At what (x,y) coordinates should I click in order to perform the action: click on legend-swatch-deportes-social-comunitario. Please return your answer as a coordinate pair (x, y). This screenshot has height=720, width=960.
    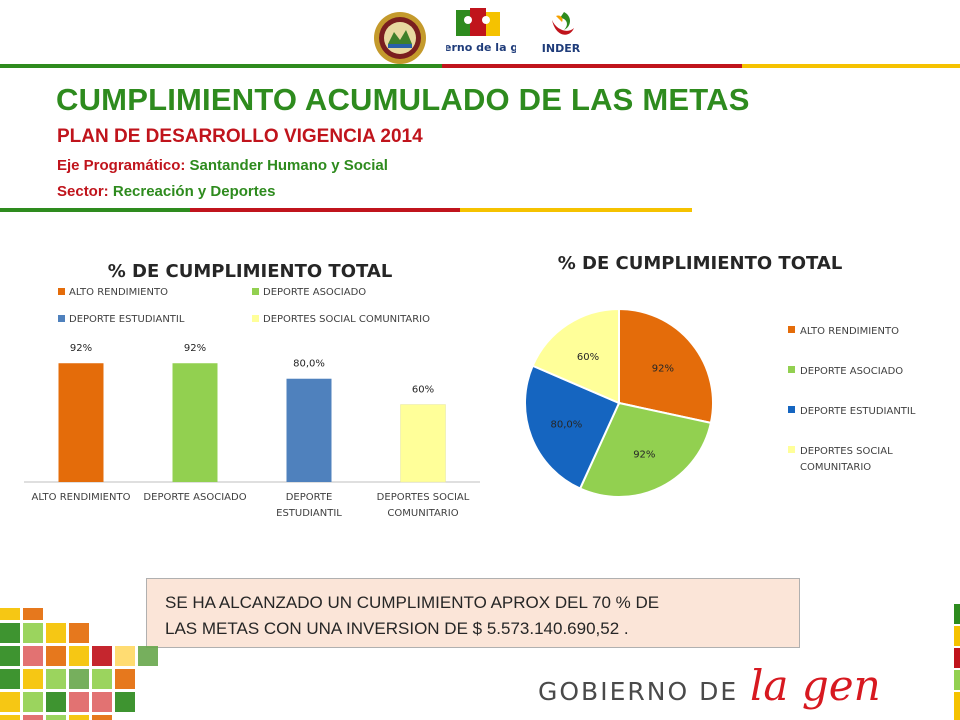
    Looking at the image, I should click on (255, 318).